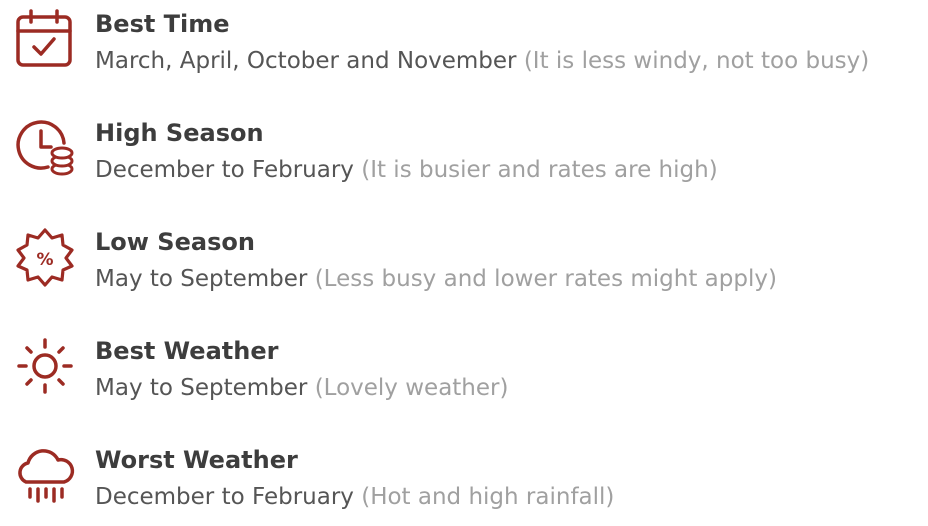 The height and width of the screenshot is (526, 928). Describe the element at coordinates (162, 24) in the screenshot. I see `item-title: Best Time` at that location.